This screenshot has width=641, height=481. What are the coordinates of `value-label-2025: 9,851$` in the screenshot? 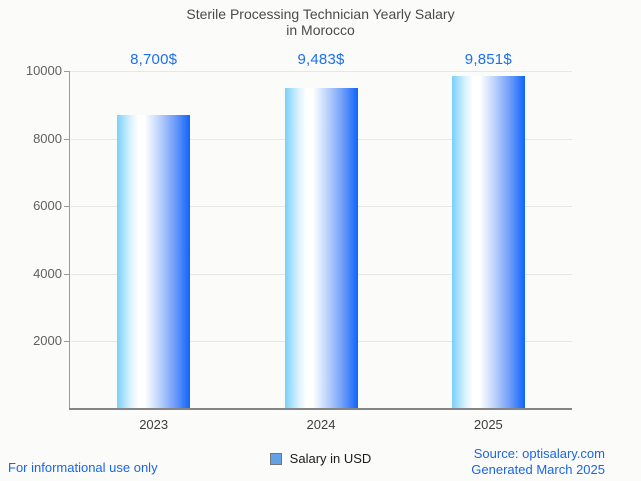 It's located at (488, 59).